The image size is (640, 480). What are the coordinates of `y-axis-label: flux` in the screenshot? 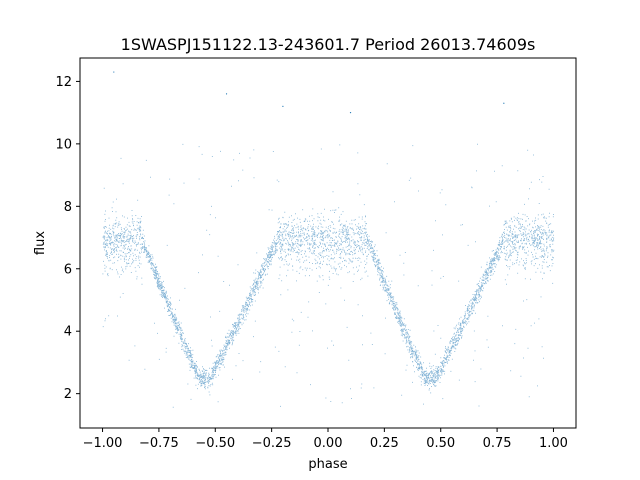 It's located at (40, 243).